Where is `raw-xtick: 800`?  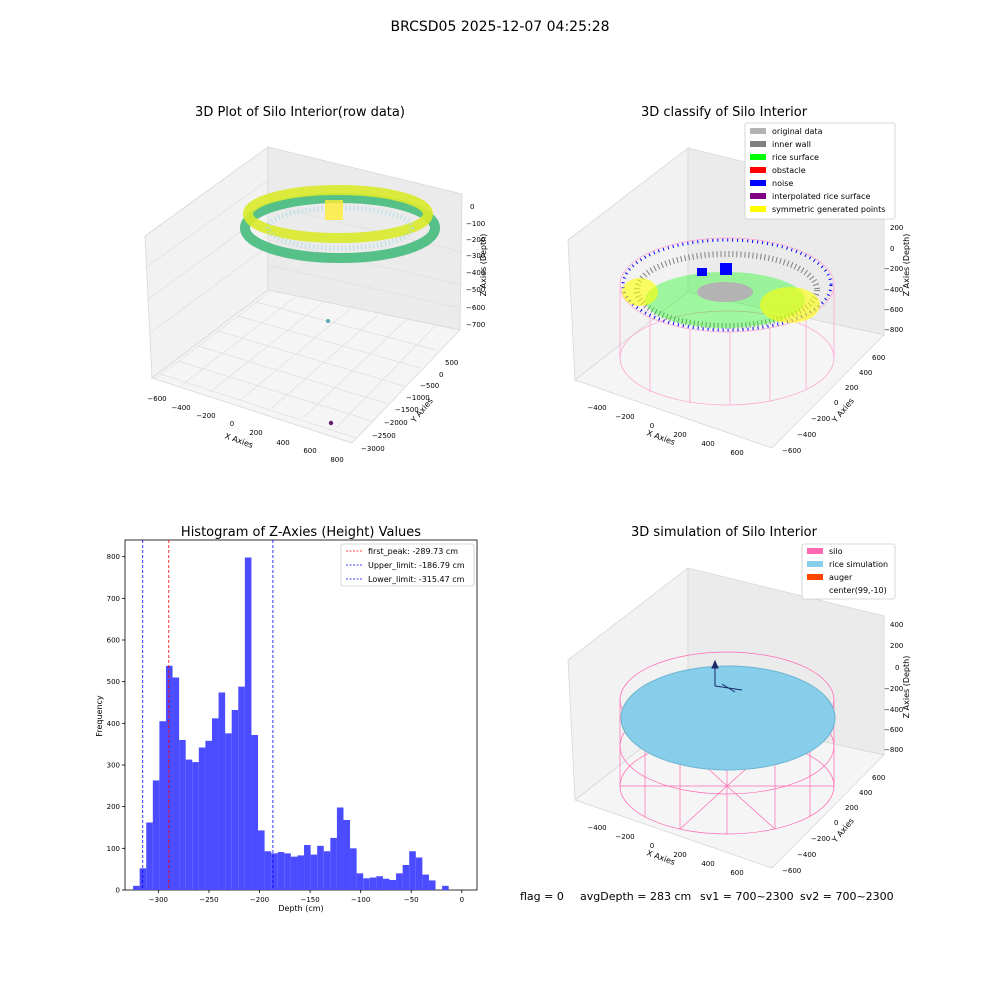
raw-xtick: 800 is located at coordinates (336, 460).